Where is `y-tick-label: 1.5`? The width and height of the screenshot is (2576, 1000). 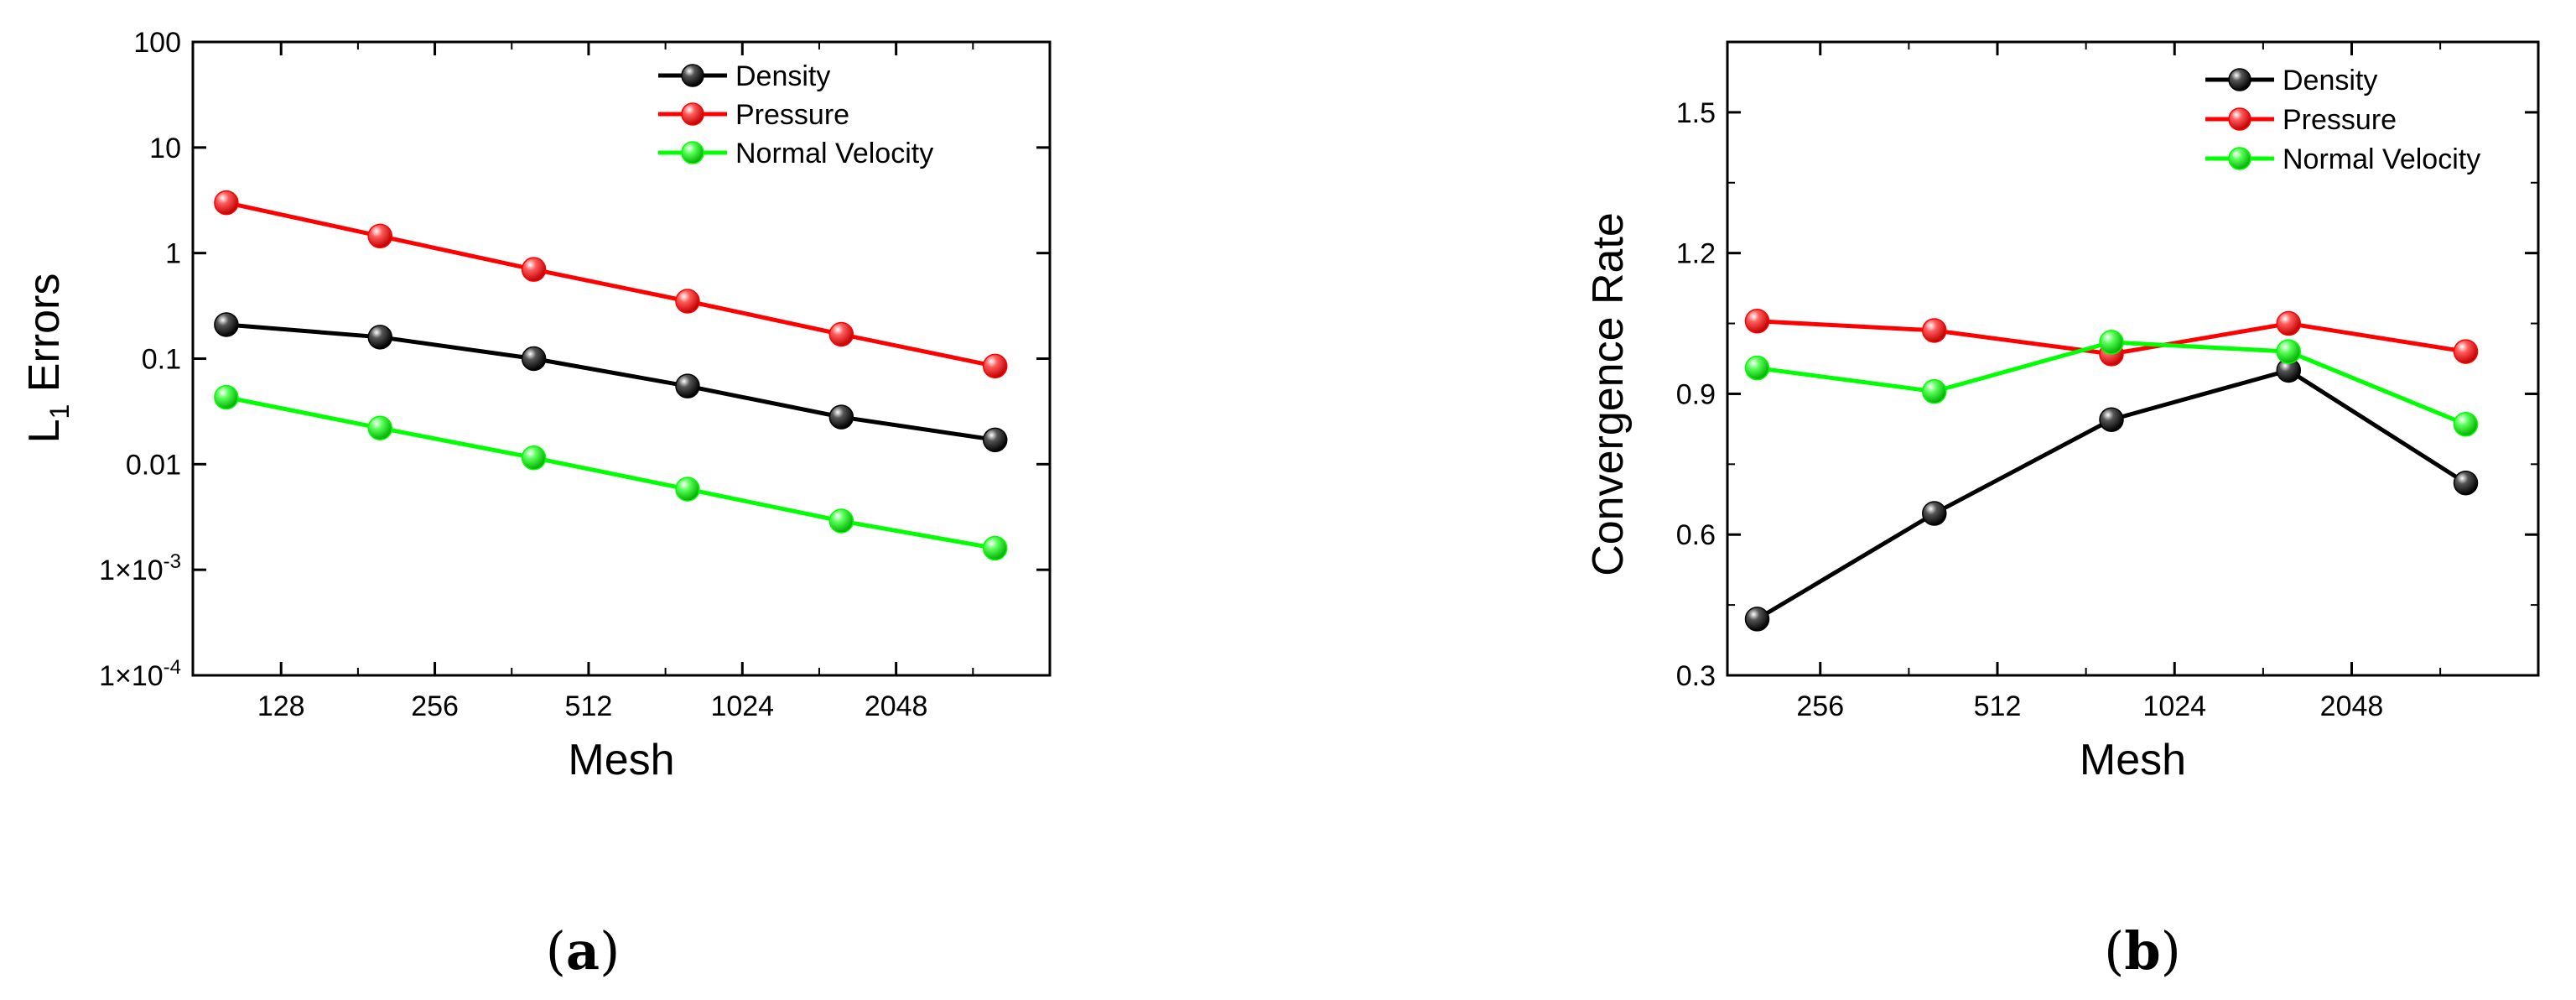
y-tick-label: 1.5 is located at coordinates (1696, 113).